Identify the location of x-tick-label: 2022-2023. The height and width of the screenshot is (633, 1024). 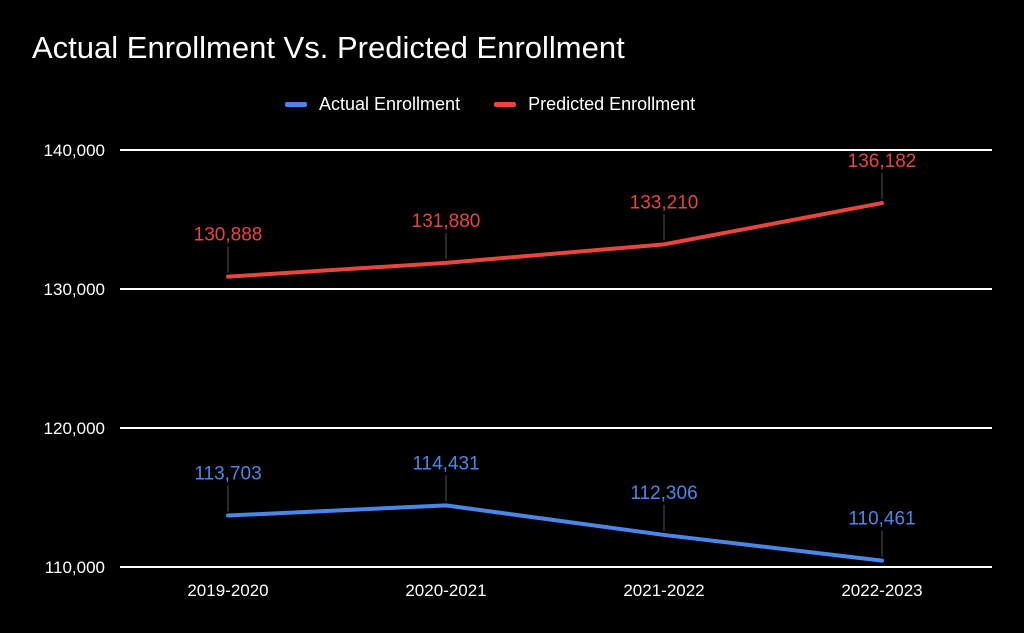
(881, 590).